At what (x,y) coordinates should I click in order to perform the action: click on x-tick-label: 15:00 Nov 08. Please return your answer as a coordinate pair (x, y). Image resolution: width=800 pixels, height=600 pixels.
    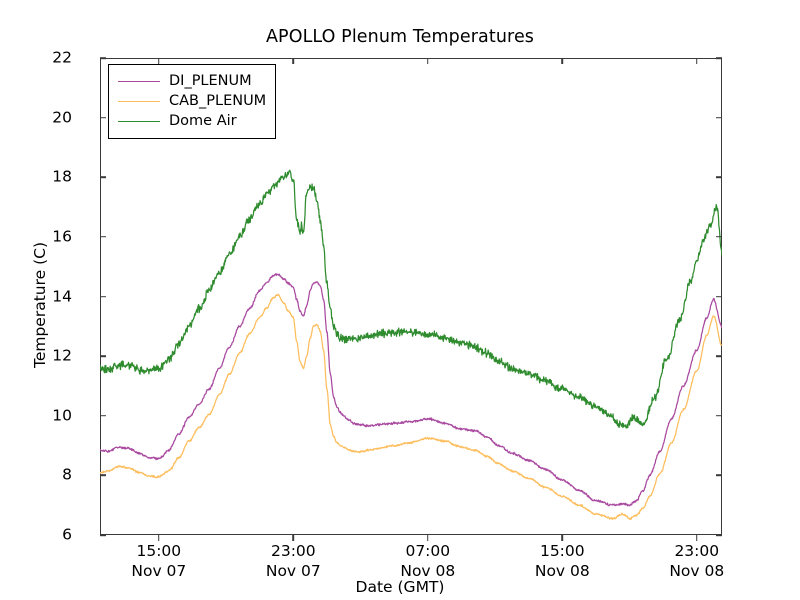
    Looking at the image, I should click on (562, 561).